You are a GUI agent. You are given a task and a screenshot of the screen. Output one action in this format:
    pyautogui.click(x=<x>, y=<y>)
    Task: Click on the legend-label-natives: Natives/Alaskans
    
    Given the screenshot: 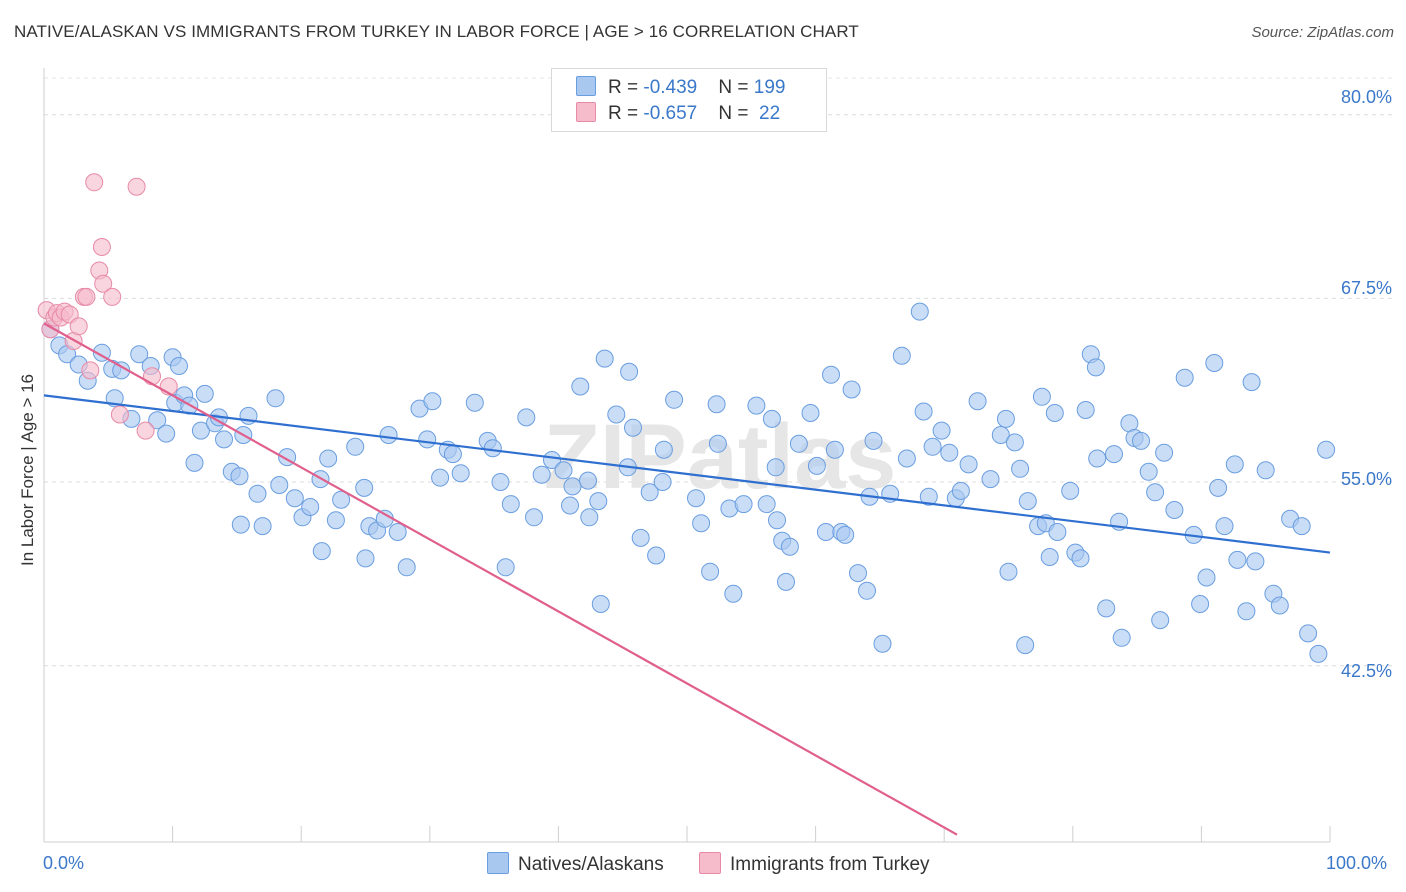 What is the action you would take?
    pyautogui.click(x=591, y=864)
    